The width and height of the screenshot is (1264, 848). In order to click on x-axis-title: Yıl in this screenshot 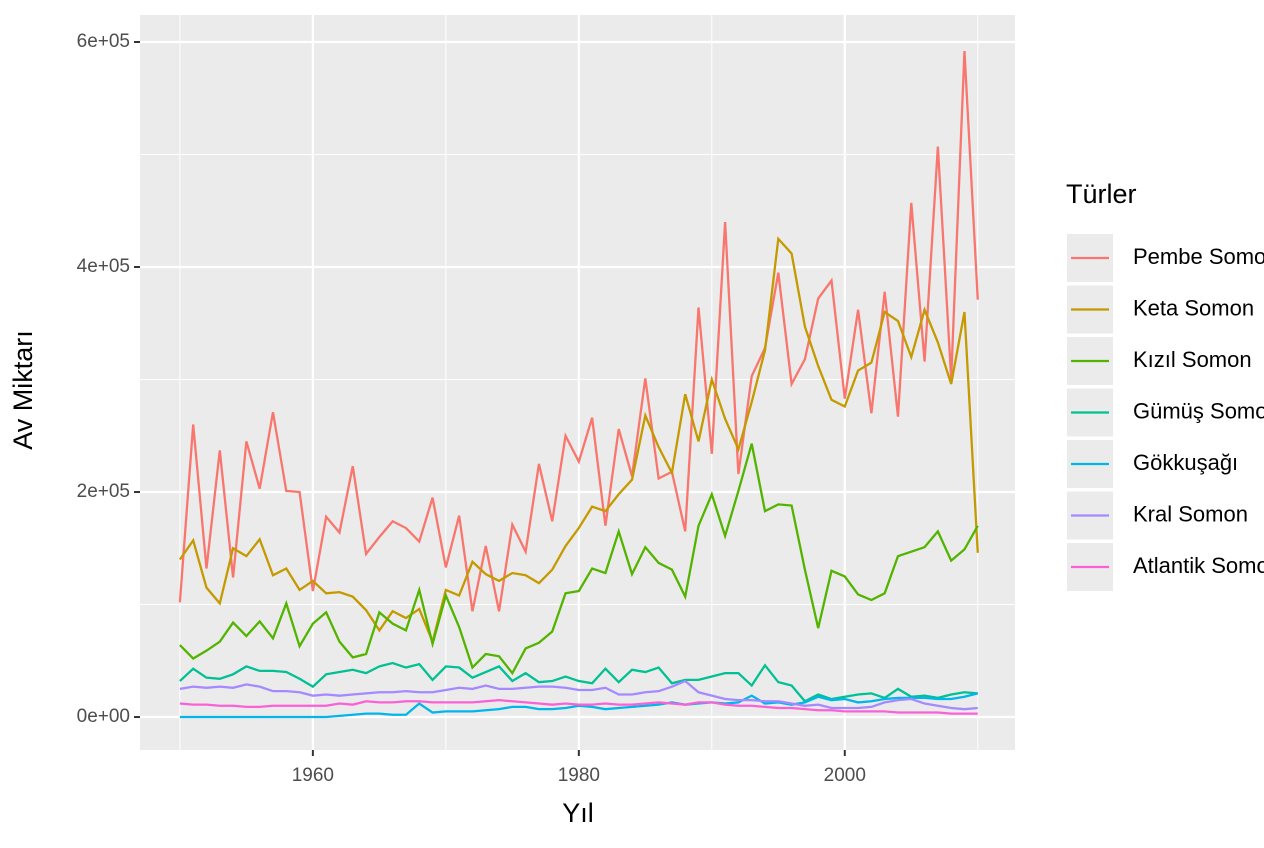, I will do `click(578, 813)`.